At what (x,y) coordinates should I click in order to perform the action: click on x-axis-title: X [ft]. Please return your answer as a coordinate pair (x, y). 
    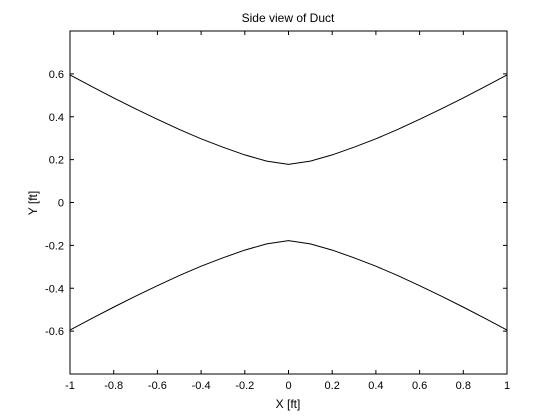
    Looking at the image, I should click on (288, 404).